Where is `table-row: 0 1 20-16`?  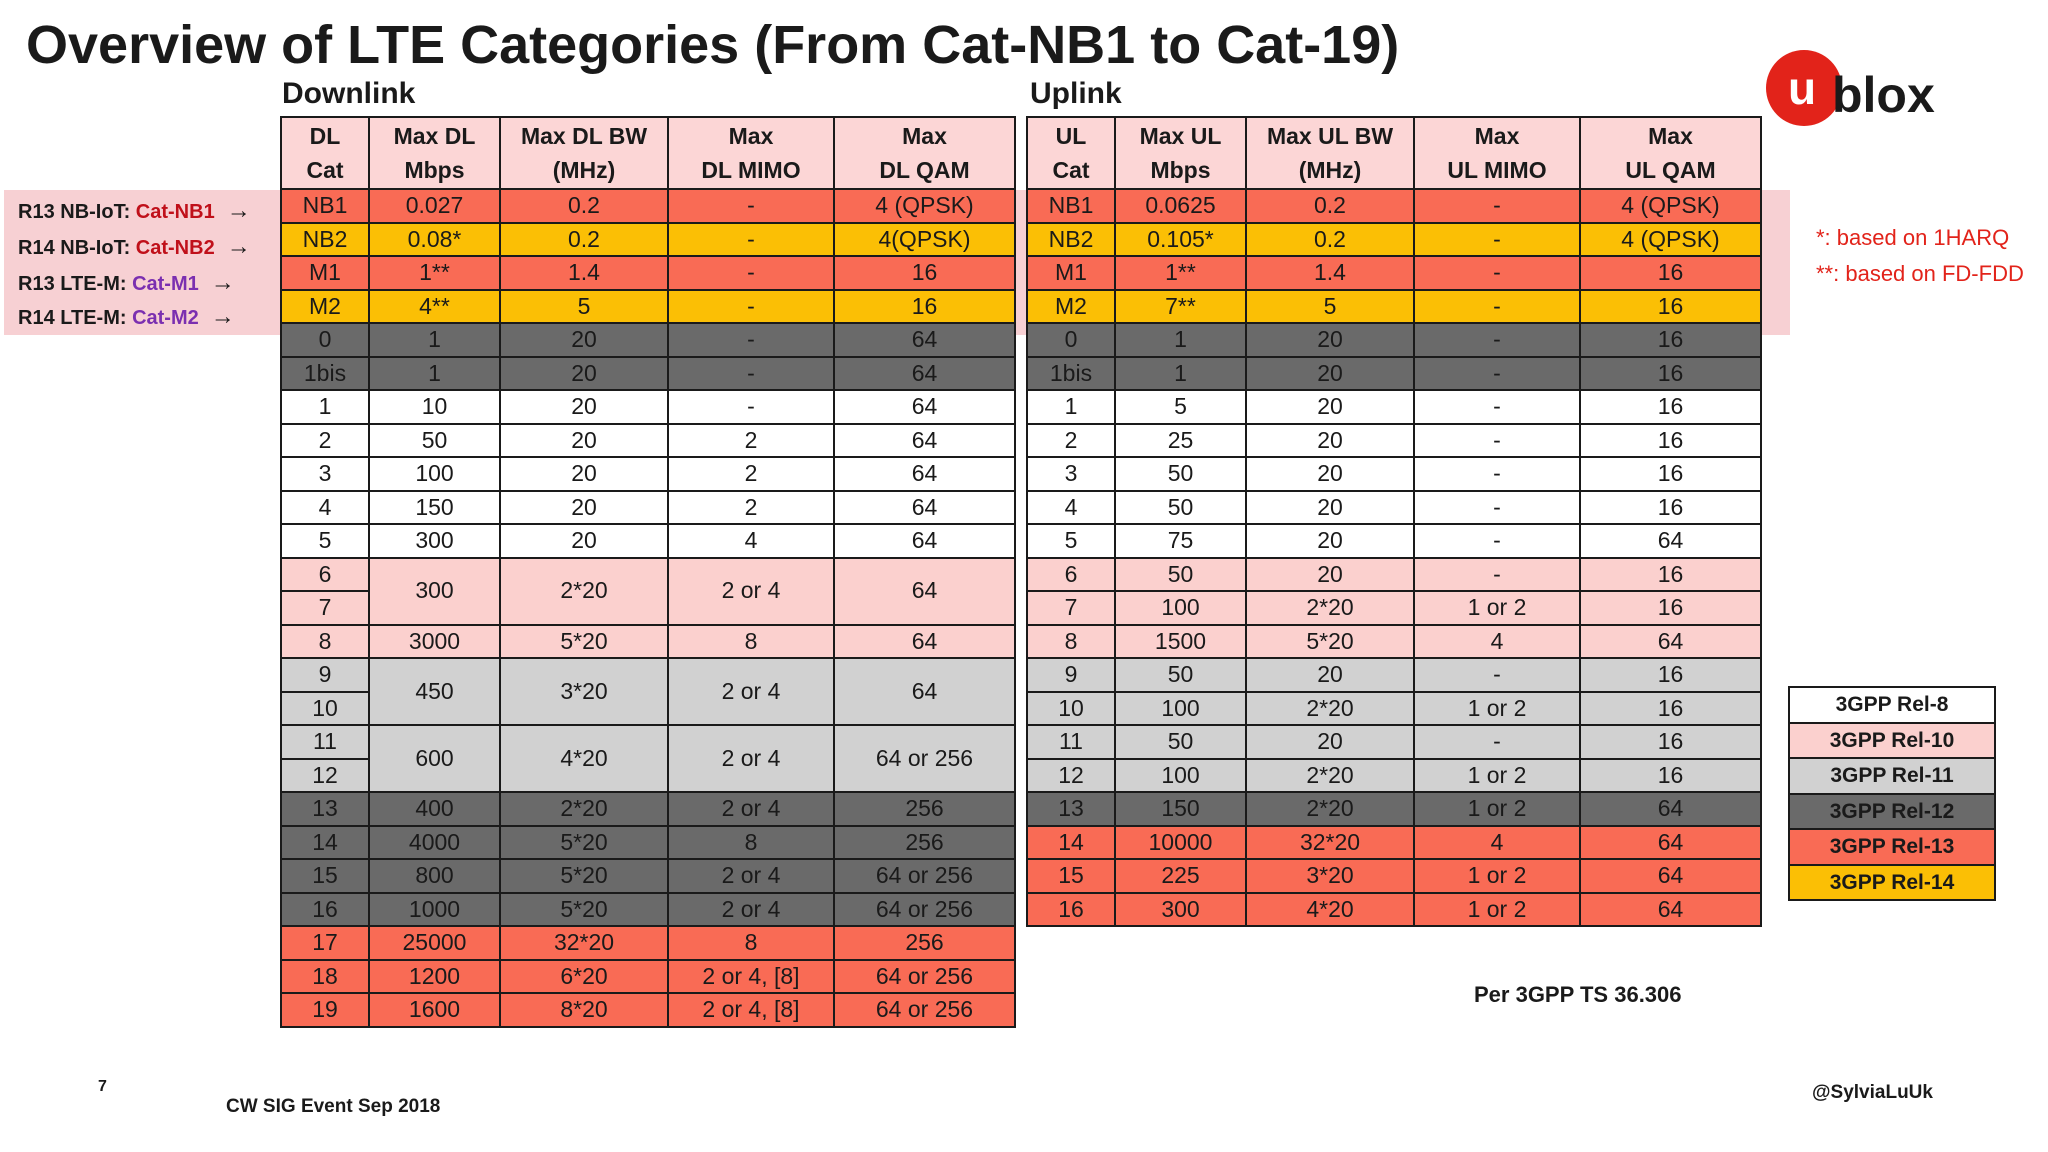
table-row: 0 1 20-16 is located at coordinates (1394, 340).